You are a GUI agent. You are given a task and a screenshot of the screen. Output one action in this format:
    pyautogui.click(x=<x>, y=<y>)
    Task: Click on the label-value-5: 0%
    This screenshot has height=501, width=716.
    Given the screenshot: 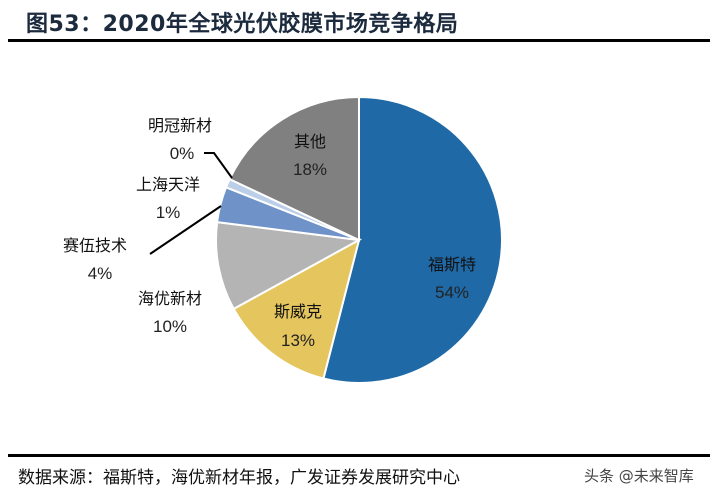 What is the action you would take?
    pyautogui.click(x=182, y=153)
    